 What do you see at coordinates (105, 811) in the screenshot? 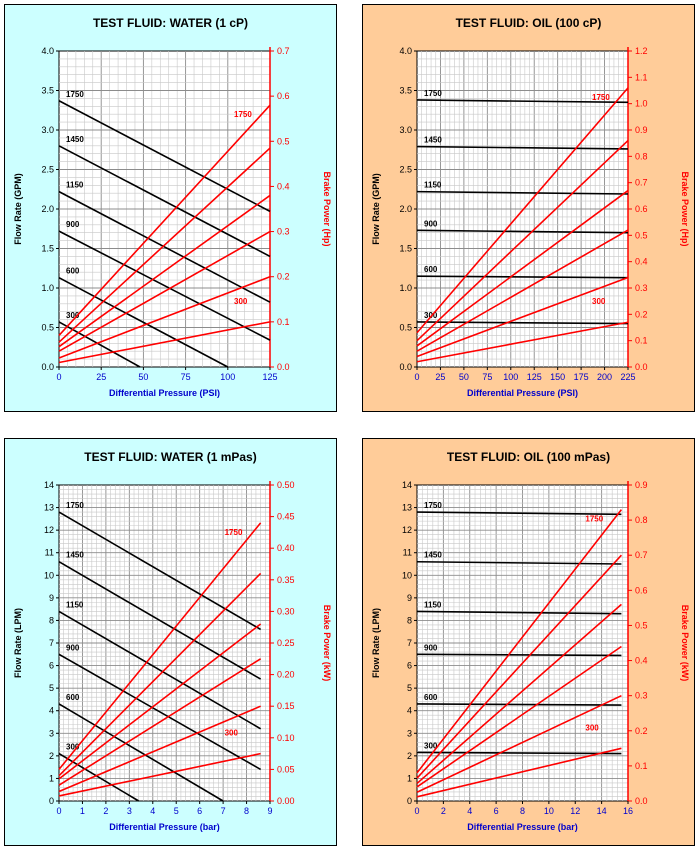
I see `x-tick-label: 2` at bounding box center [105, 811].